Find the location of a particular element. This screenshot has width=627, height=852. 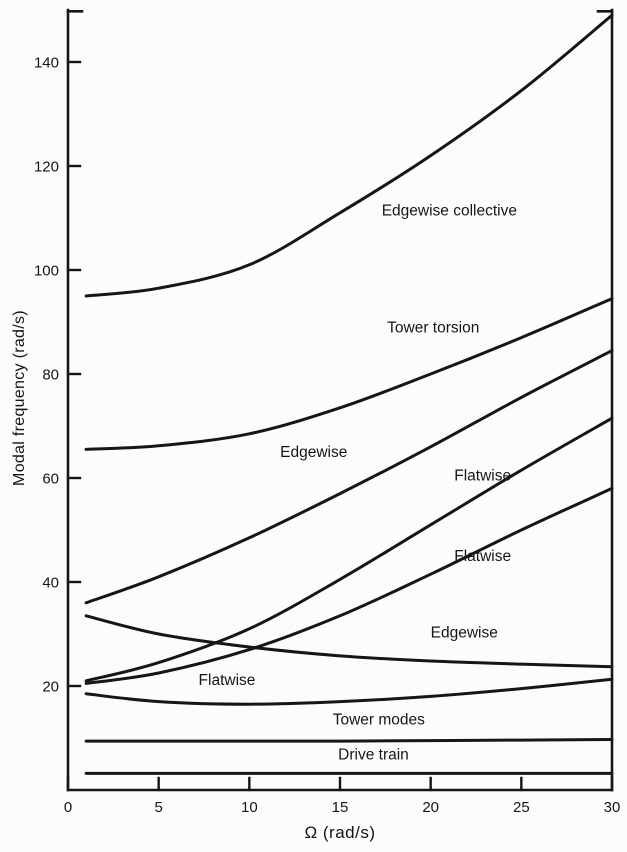

curve-label: Tower torsion is located at coordinates (433, 327).